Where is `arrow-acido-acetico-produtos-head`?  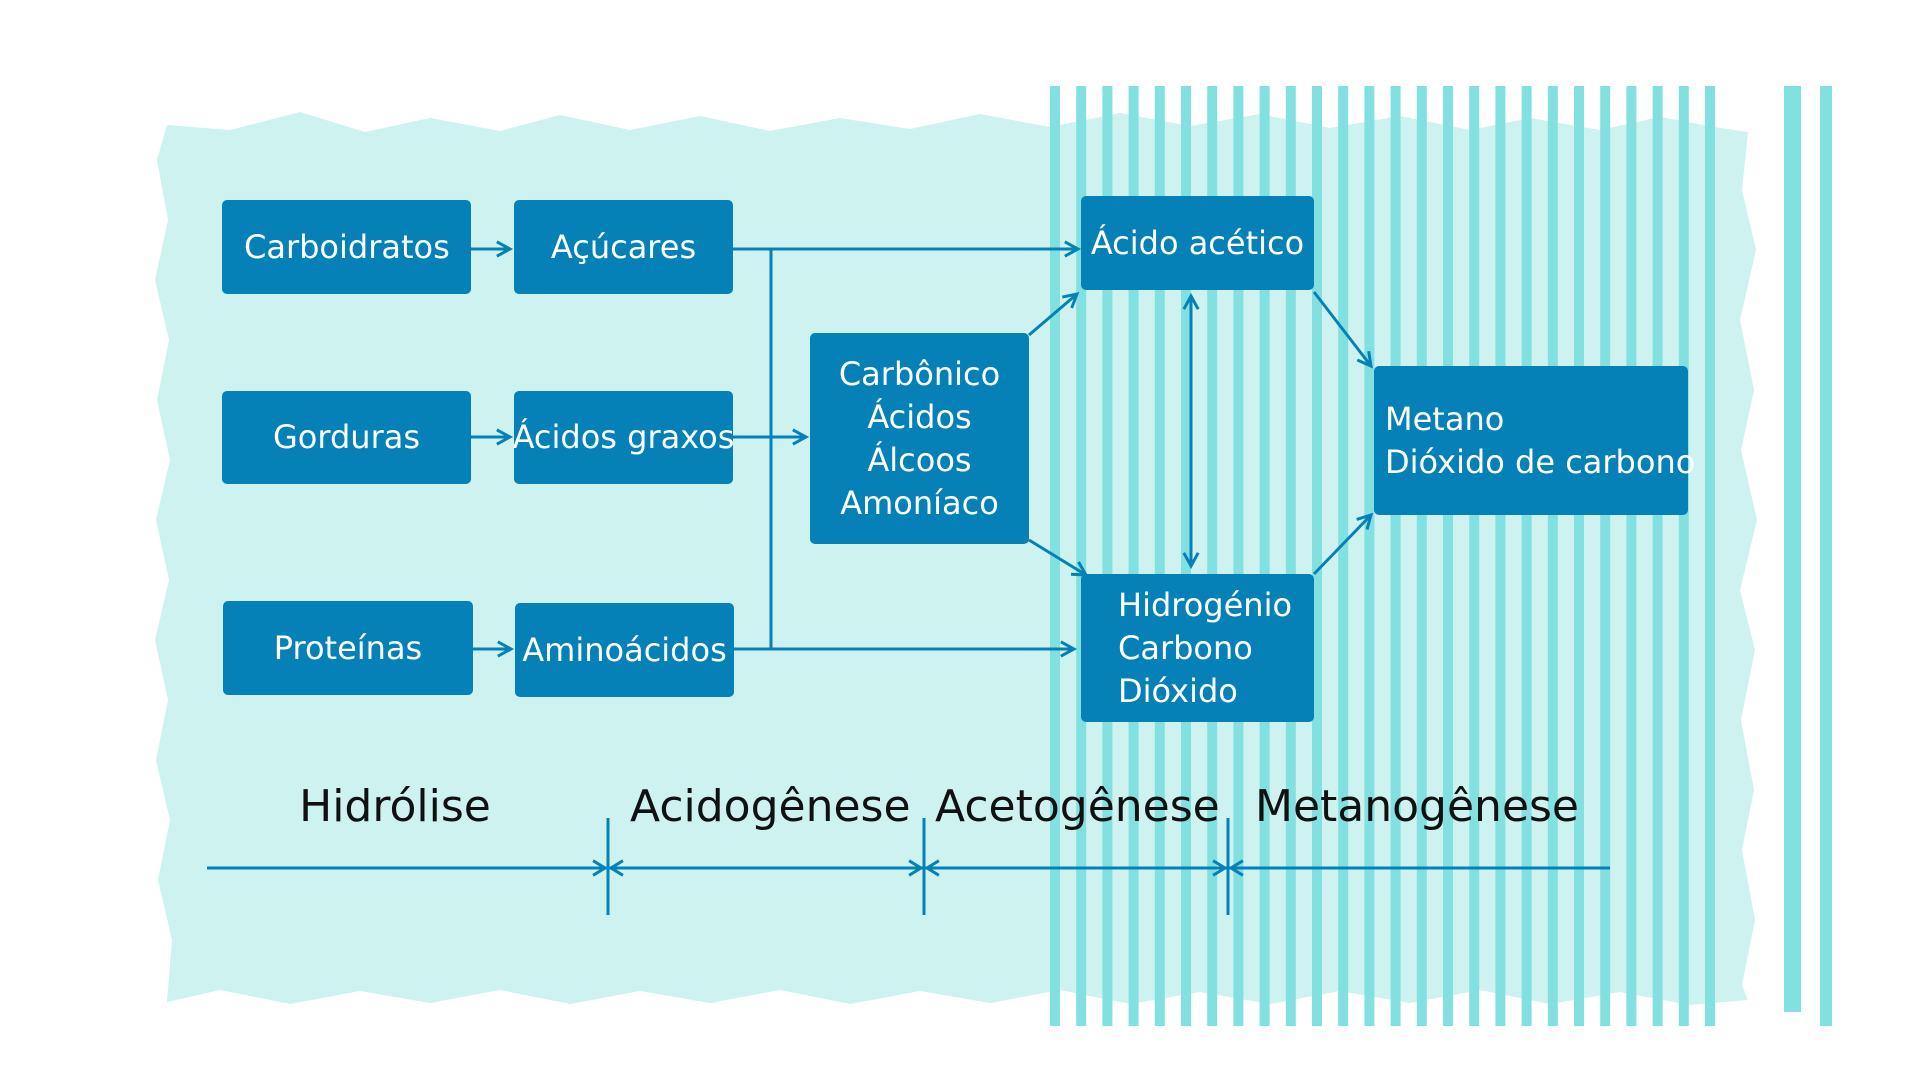 arrow-acido-acetico-produtos-head is located at coordinates (1364, 359).